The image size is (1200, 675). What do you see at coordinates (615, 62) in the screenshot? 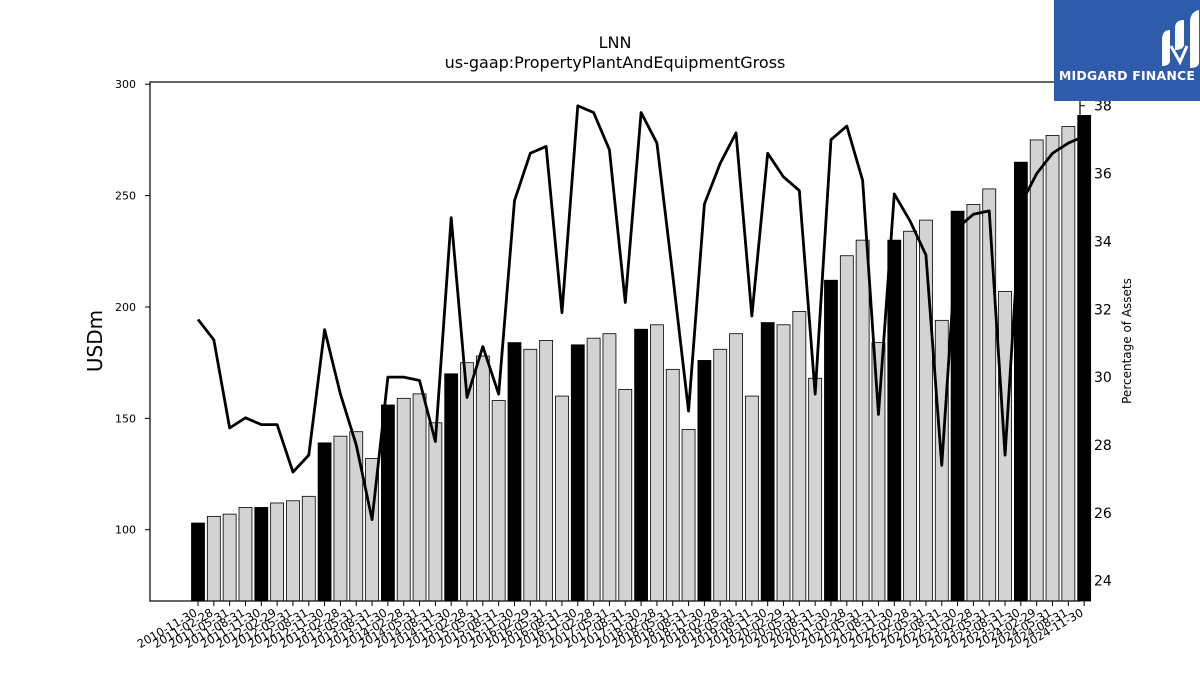
I see `chart-subtitle: us-gaap:PropertyPlantAndEquipmentGross` at bounding box center [615, 62].